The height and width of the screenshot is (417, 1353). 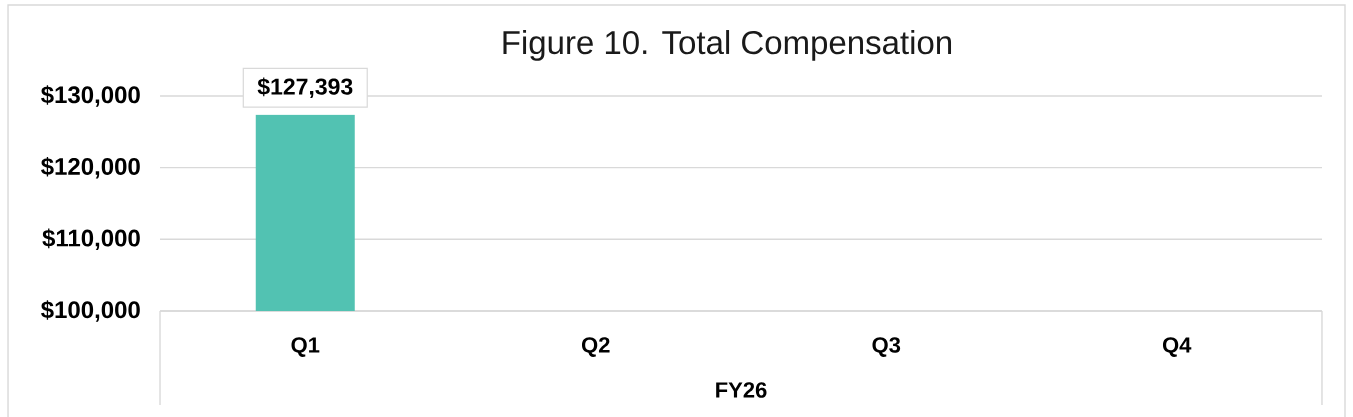 I want to click on y-tick-label: $120,000, so click(x=90, y=167).